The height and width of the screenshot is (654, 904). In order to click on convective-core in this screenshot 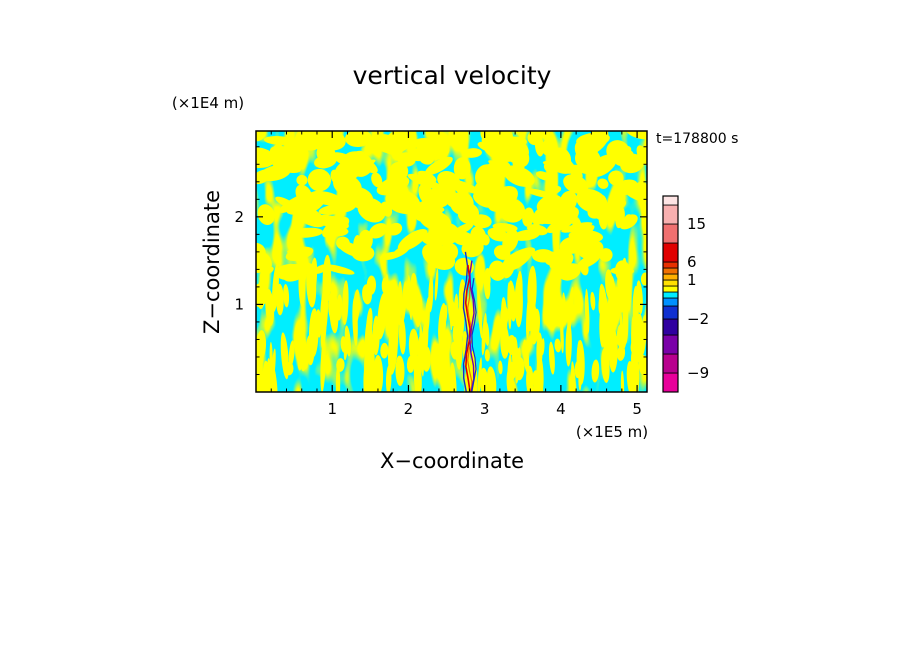, I will do `click(469, 321)`.